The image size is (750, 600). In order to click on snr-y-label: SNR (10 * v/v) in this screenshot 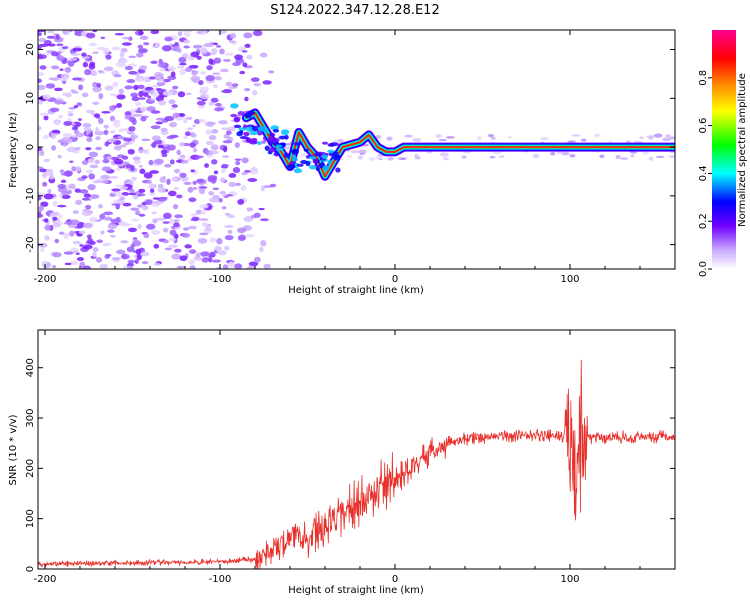, I will do `click(13, 449)`.